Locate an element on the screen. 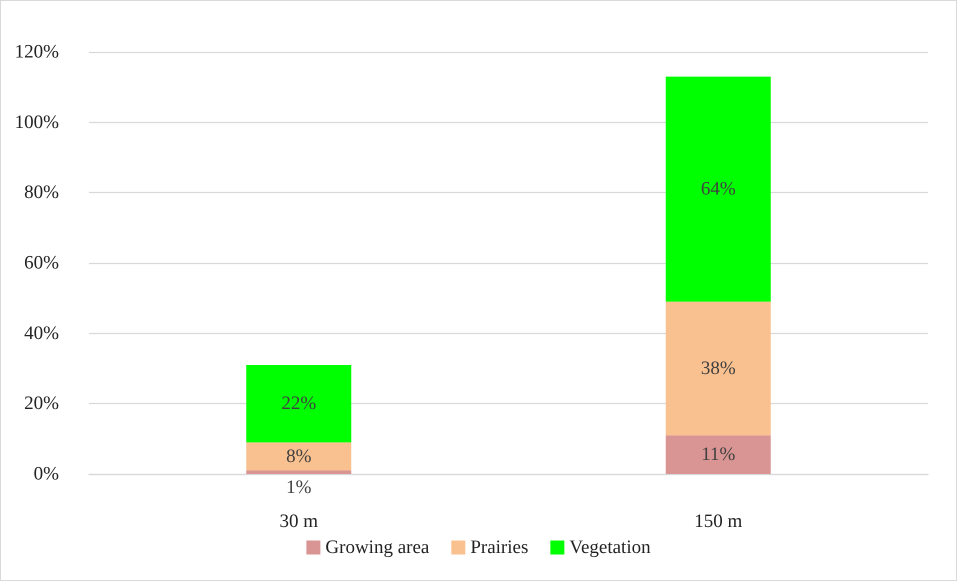 This screenshot has height=581, width=957. data-label: 38% is located at coordinates (718, 368).